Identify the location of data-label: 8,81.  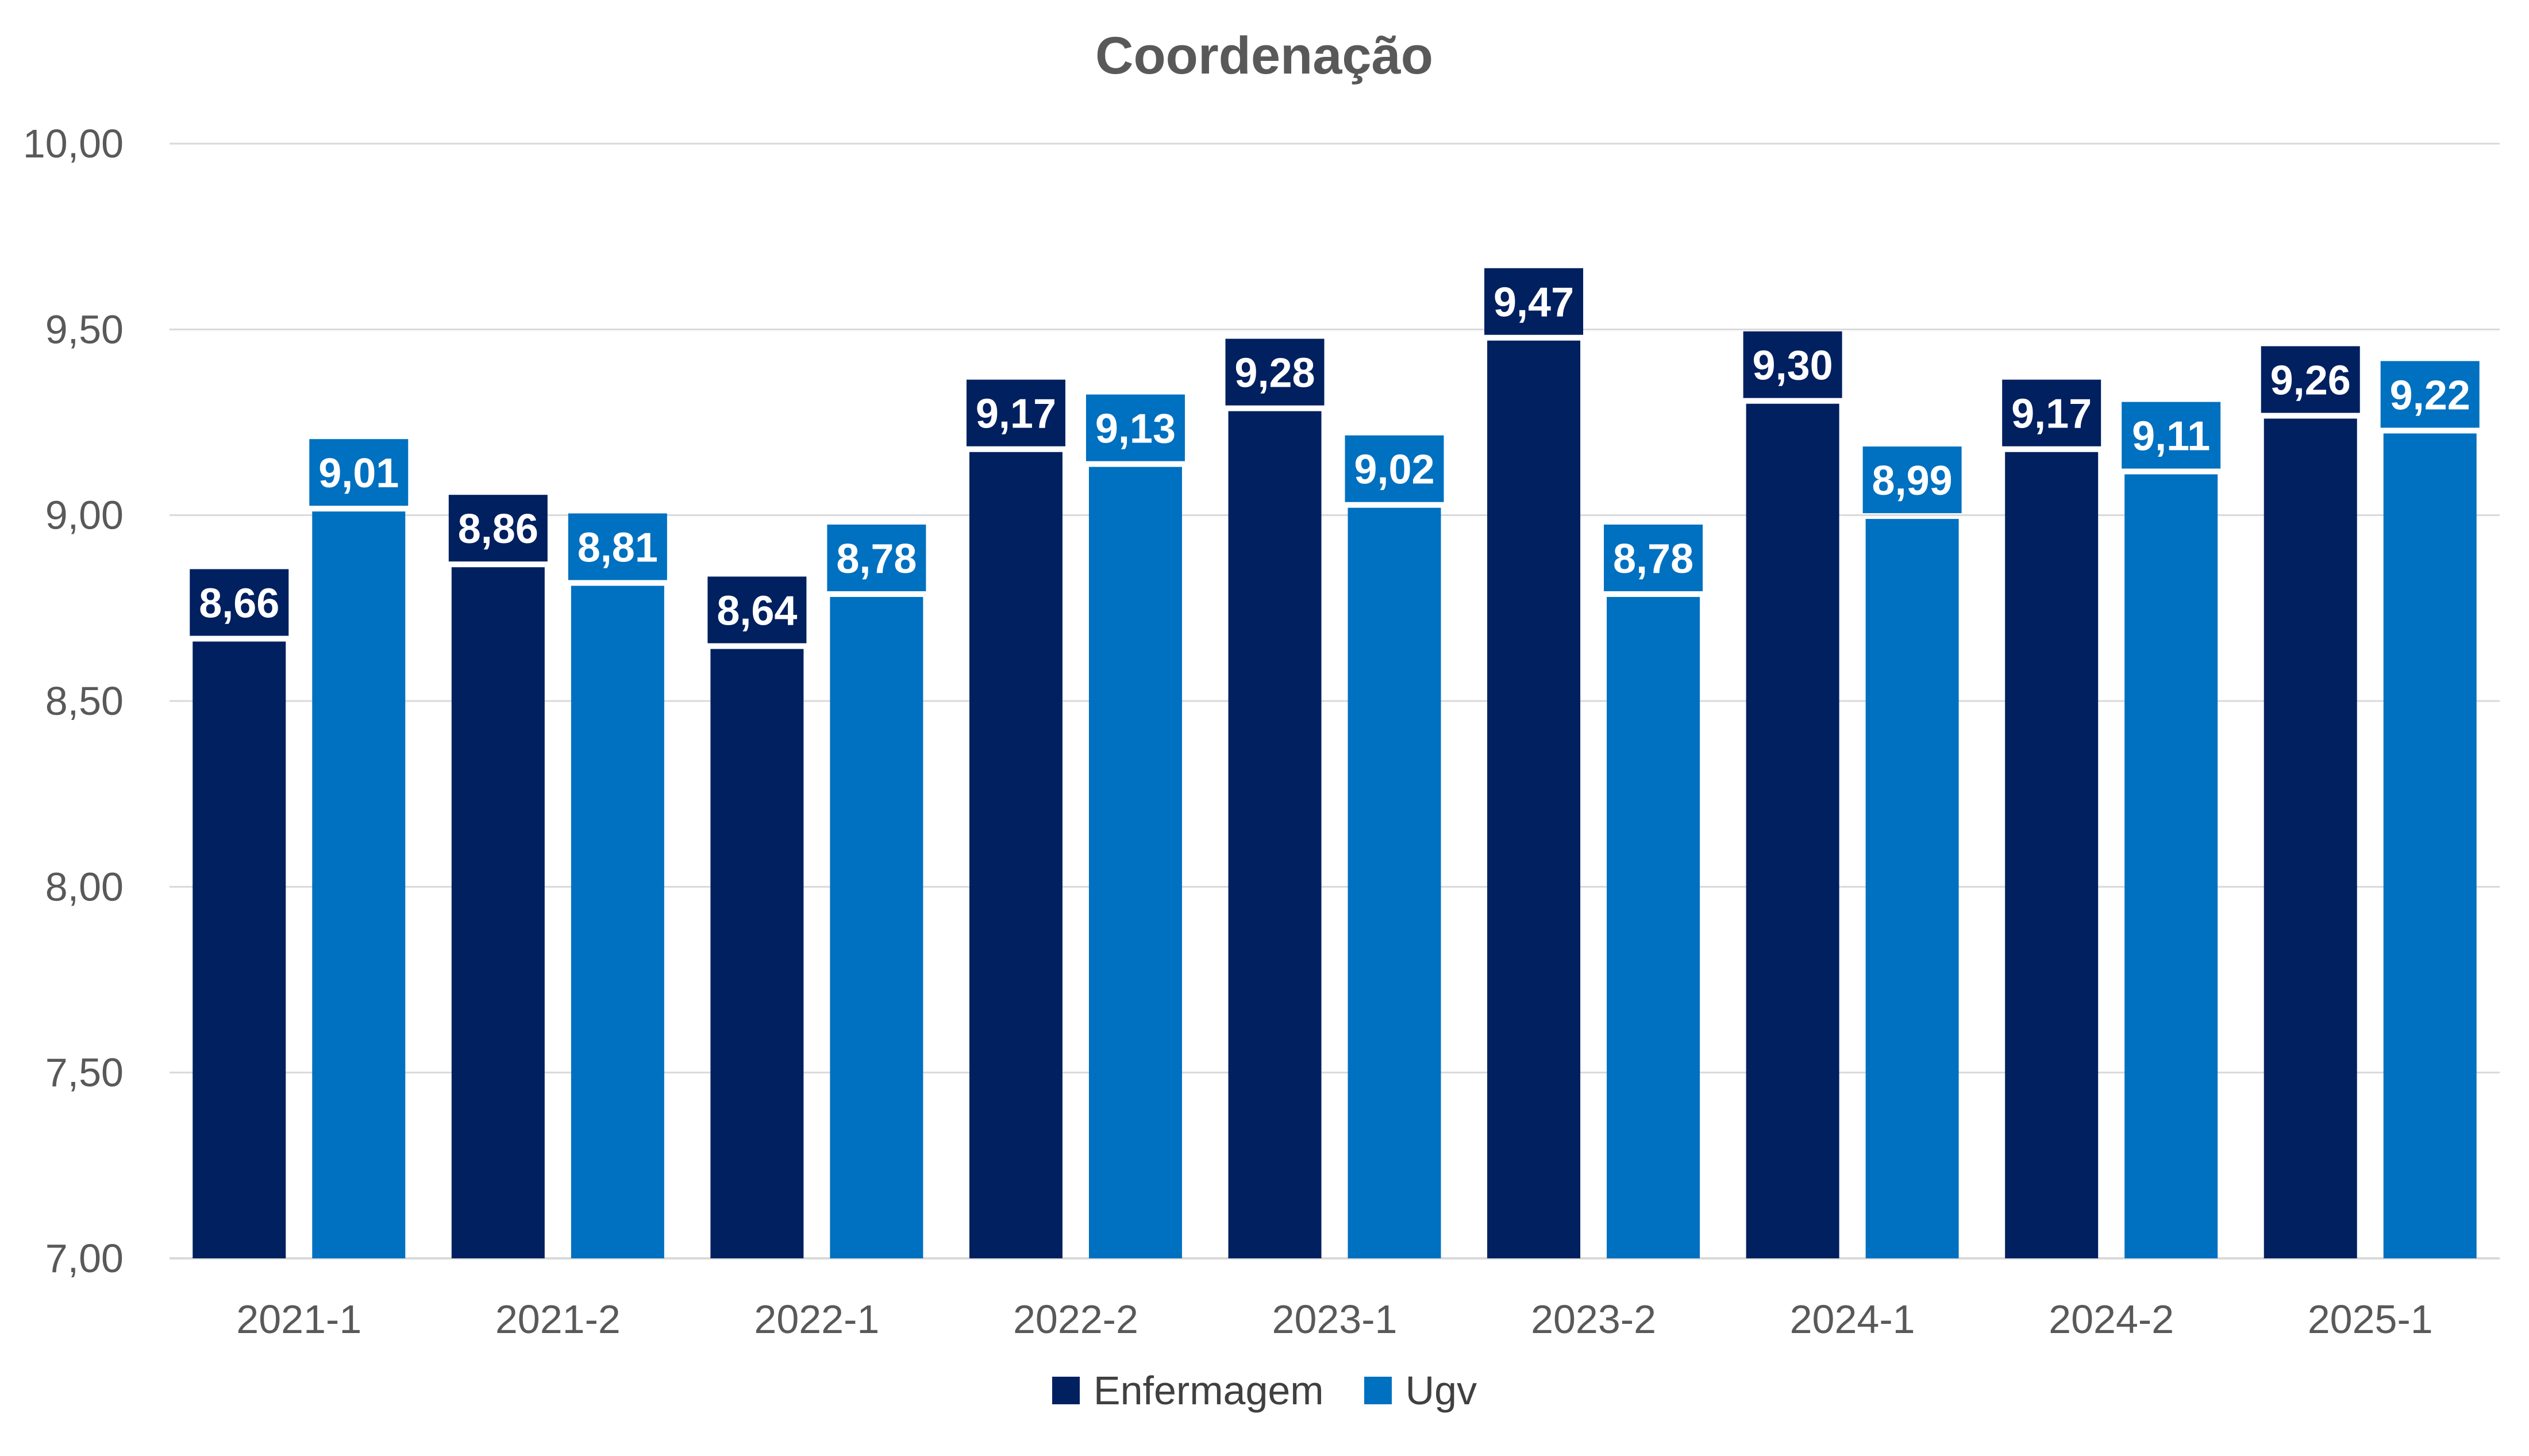
(618, 548).